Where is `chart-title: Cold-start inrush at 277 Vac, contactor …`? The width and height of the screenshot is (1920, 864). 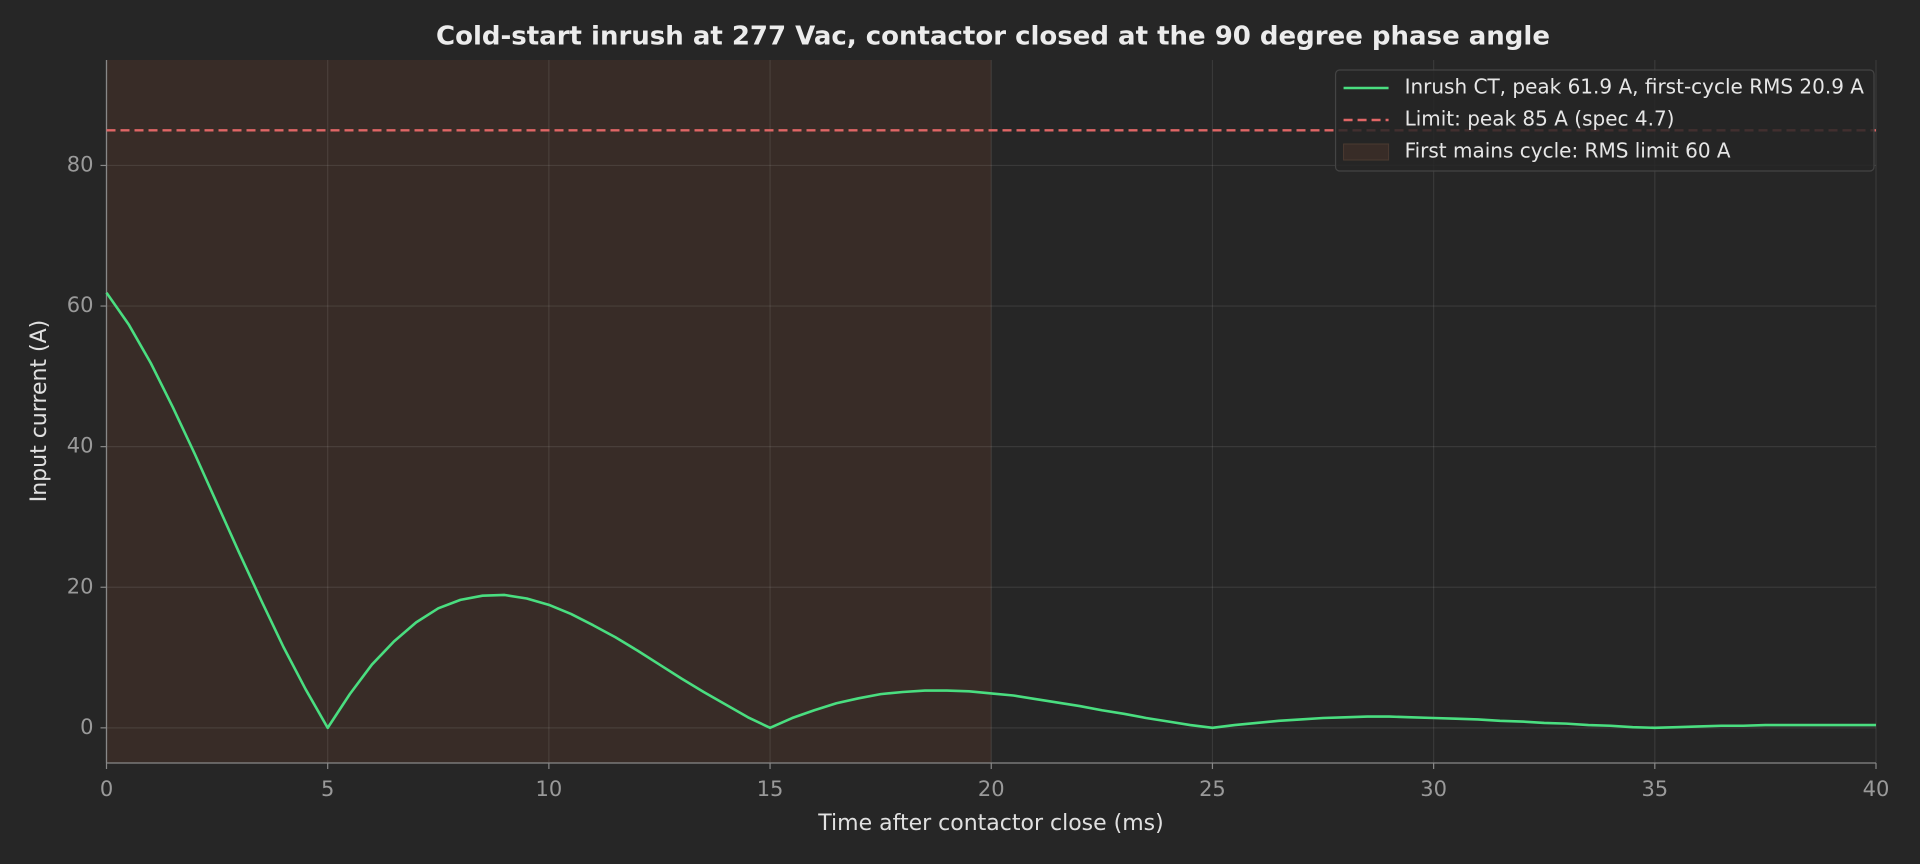 chart-title: Cold-start inrush at 277 Vac, contactor … is located at coordinates (993, 37).